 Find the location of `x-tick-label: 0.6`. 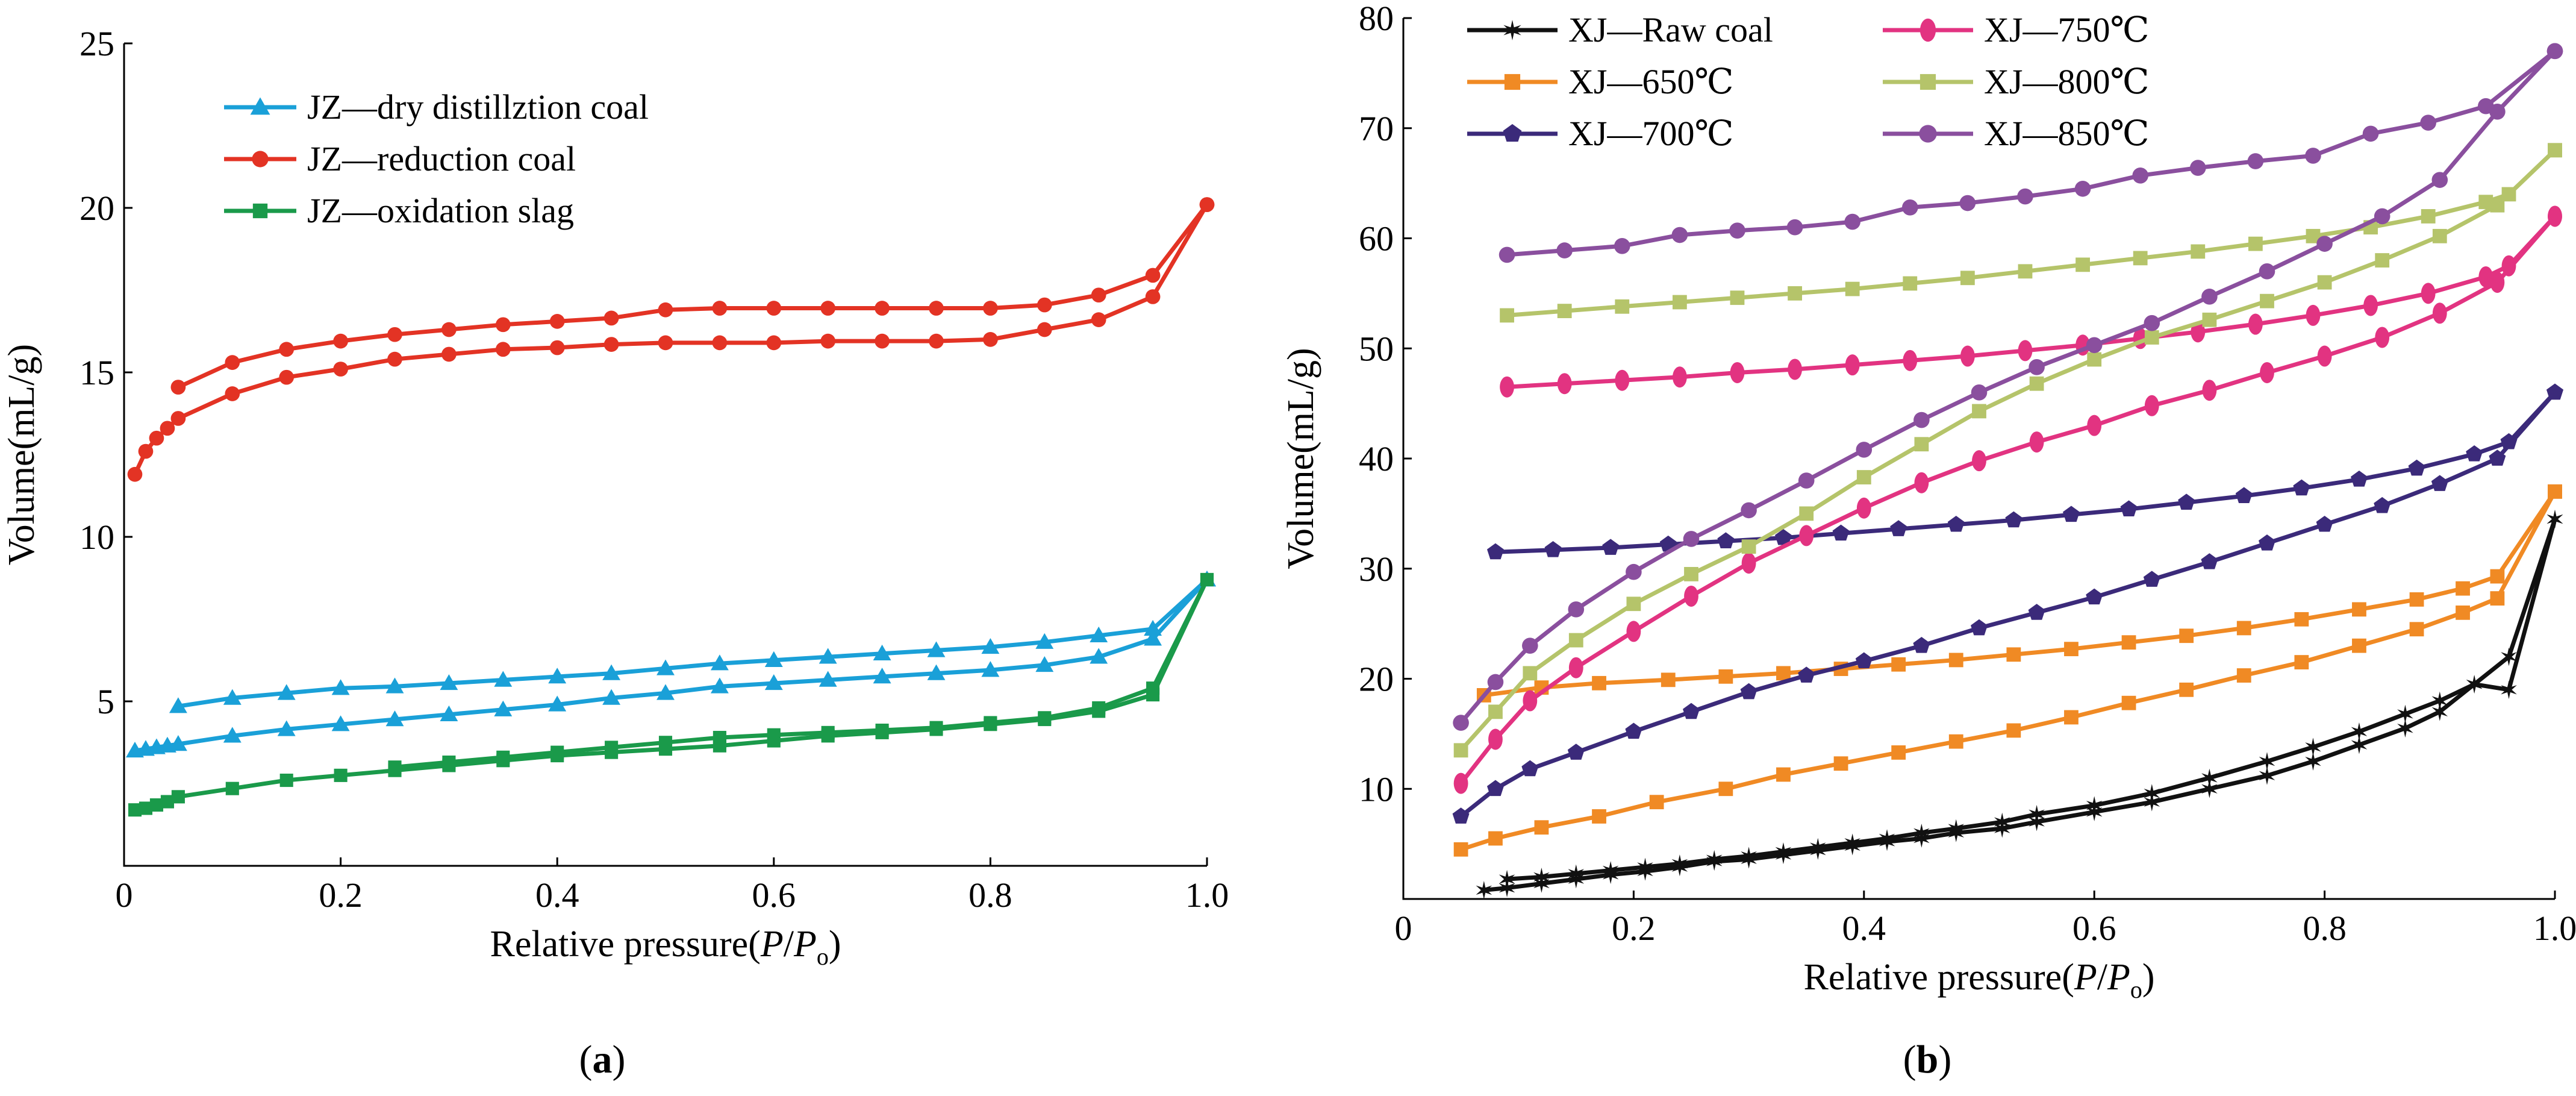

x-tick-label: 0.6 is located at coordinates (2094, 928).